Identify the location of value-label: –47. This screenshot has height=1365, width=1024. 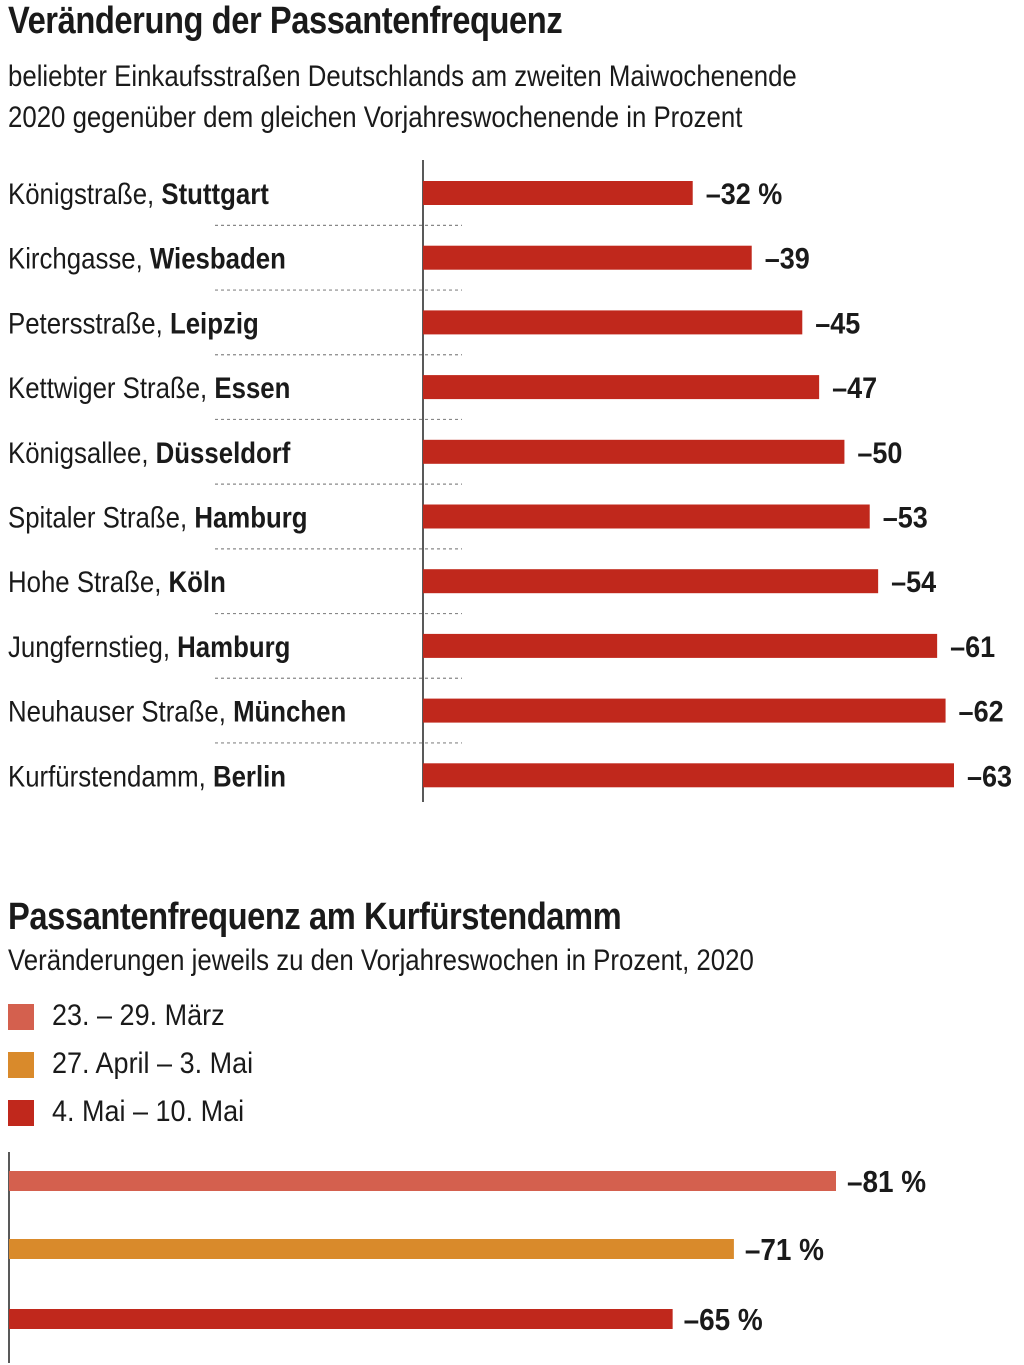
(854, 389).